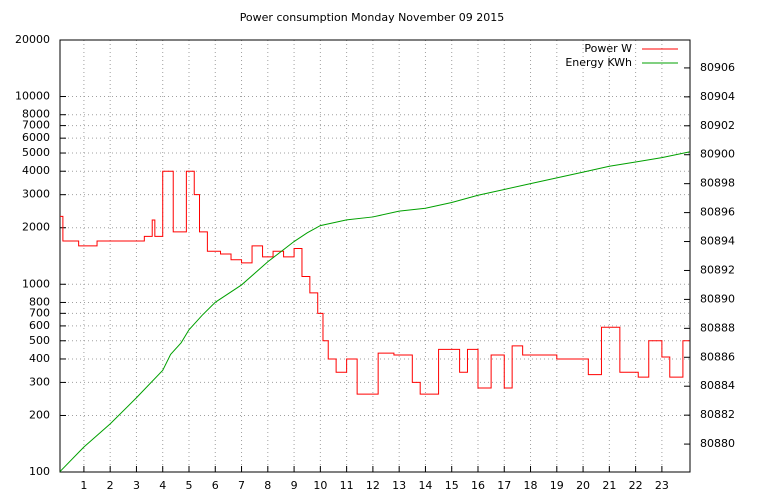 The height and width of the screenshot is (504, 768). Describe the element at coordinates (267, 485) in the screenshot. I see `x-tick-label: 8` at that location.